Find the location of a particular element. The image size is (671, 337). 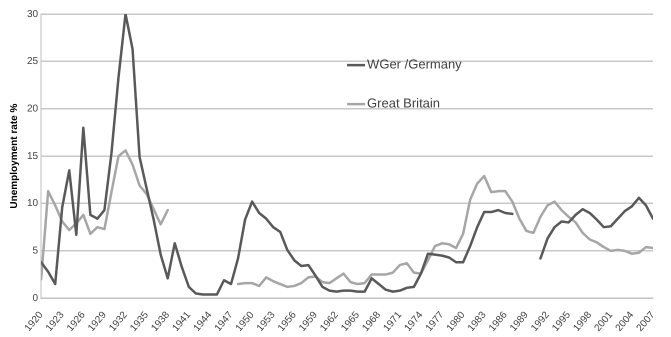

y-tick-label: 5 is located at coordinates (35, 251).